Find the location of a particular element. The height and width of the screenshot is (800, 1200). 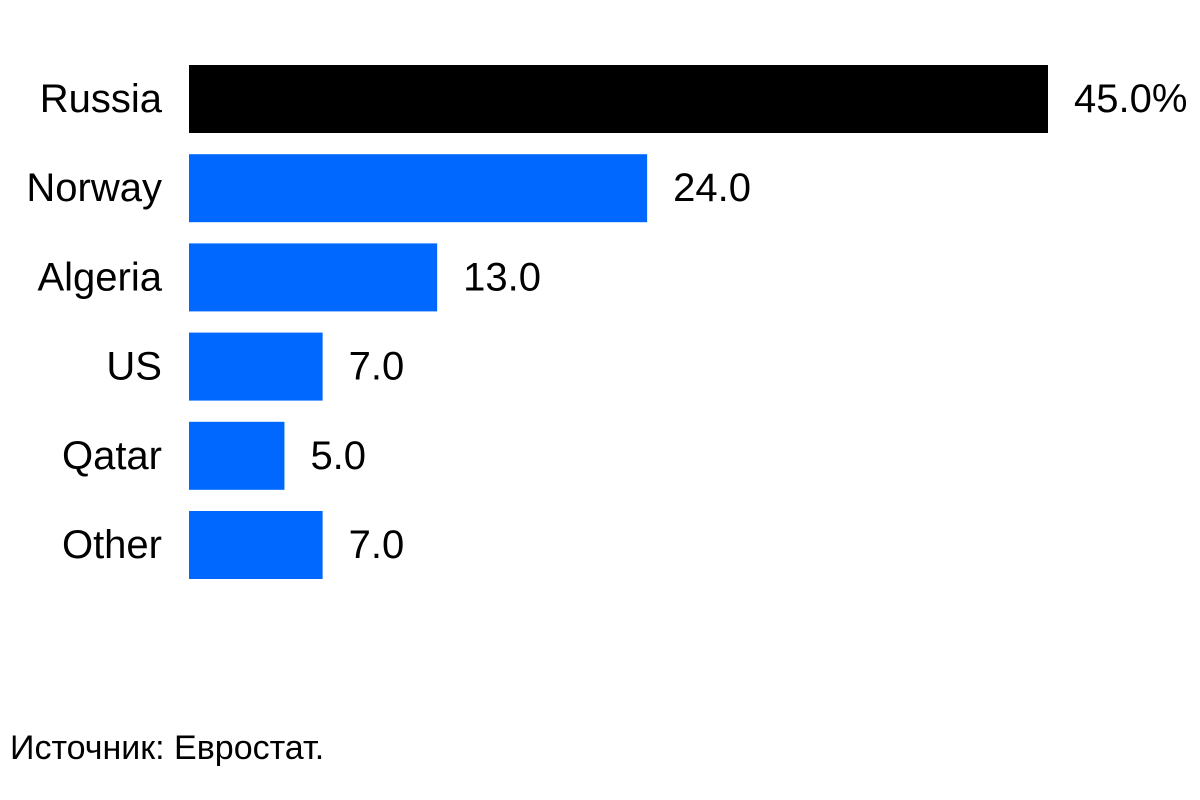

bar-us is located at coordinates (256, 366).